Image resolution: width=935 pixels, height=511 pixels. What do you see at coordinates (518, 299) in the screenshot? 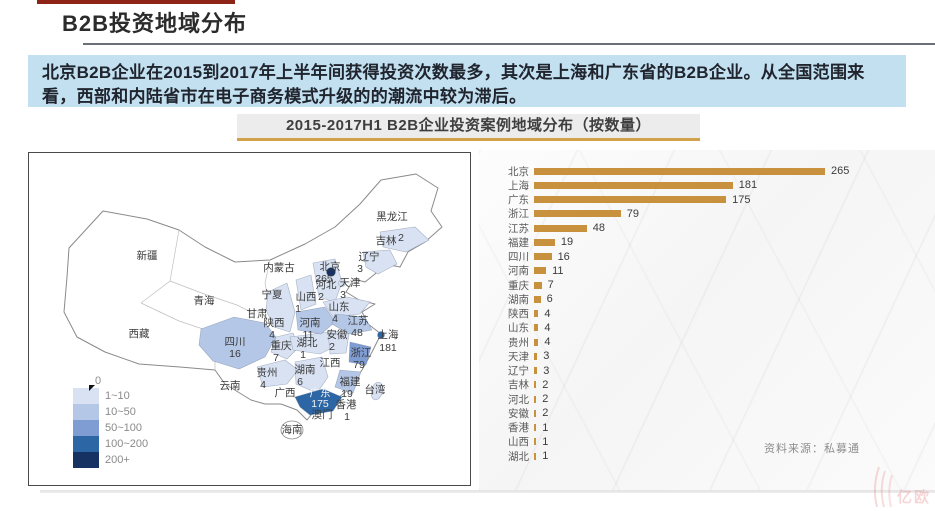
I see `bar-category-label: 湖南` at bounding box center [518, 299].